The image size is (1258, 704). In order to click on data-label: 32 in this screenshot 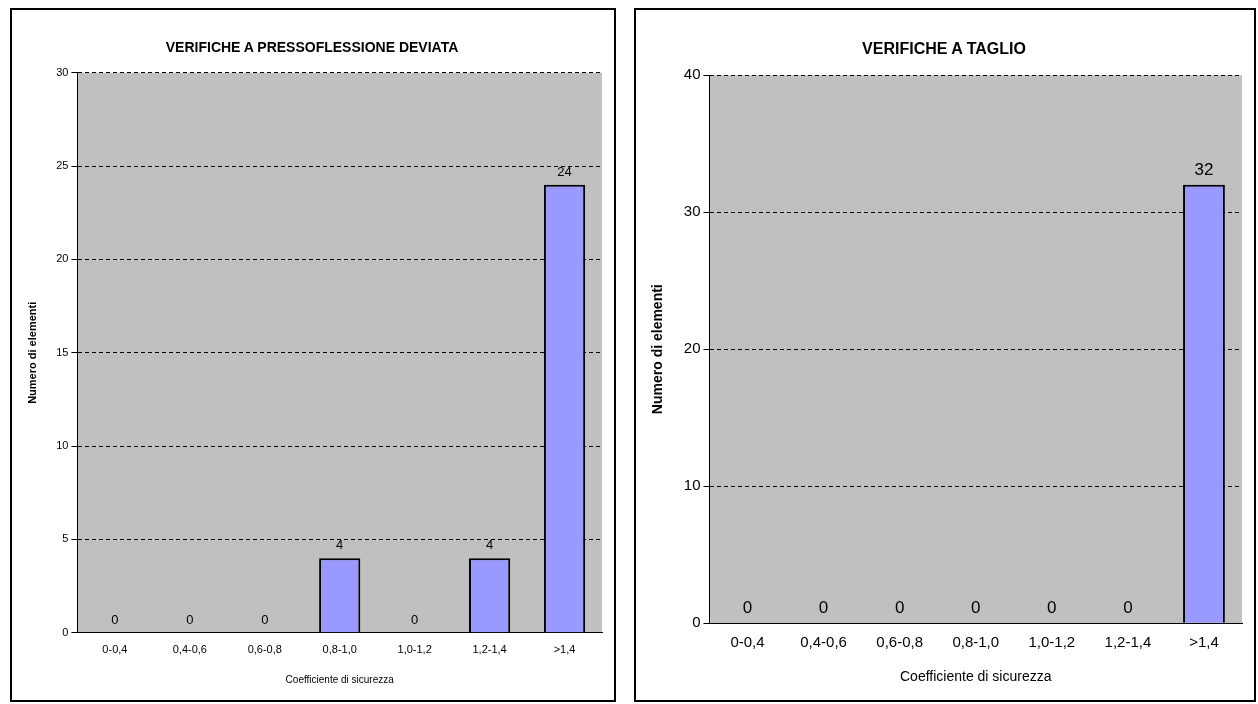, I will do `click(1204, 169)`.